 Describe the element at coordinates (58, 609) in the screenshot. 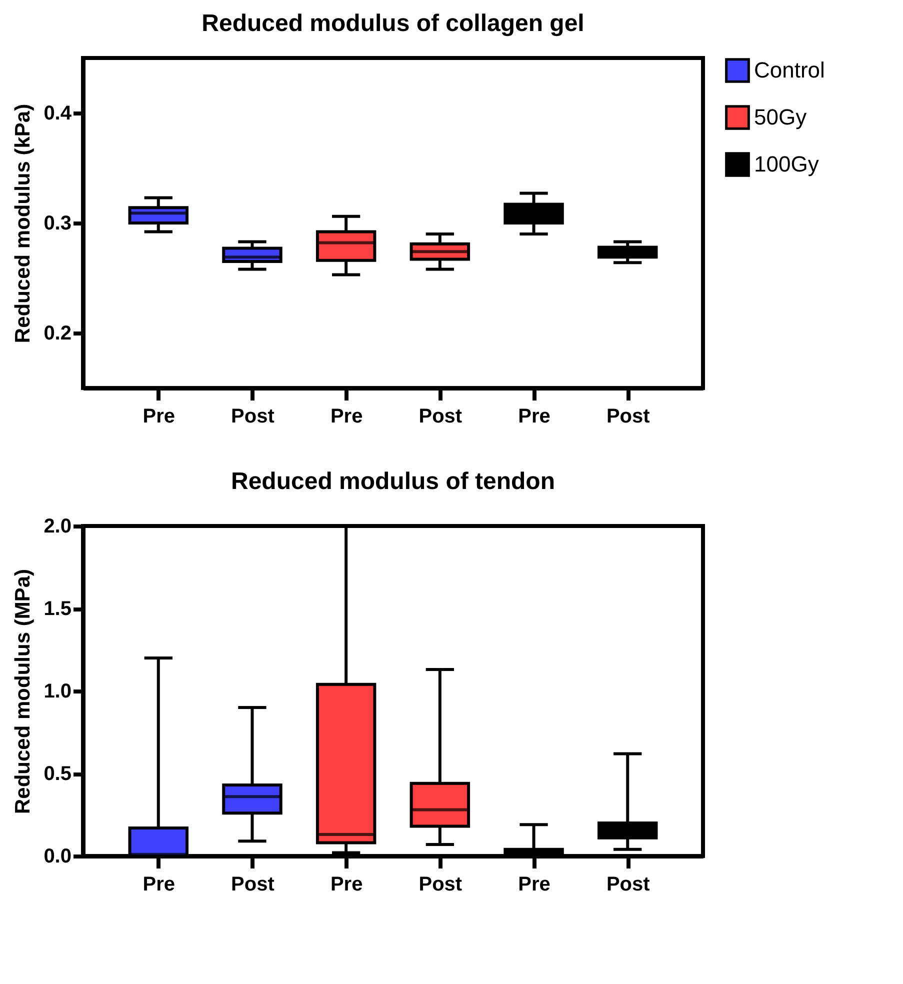

I see `y-tick-label: 1.5` at that location.